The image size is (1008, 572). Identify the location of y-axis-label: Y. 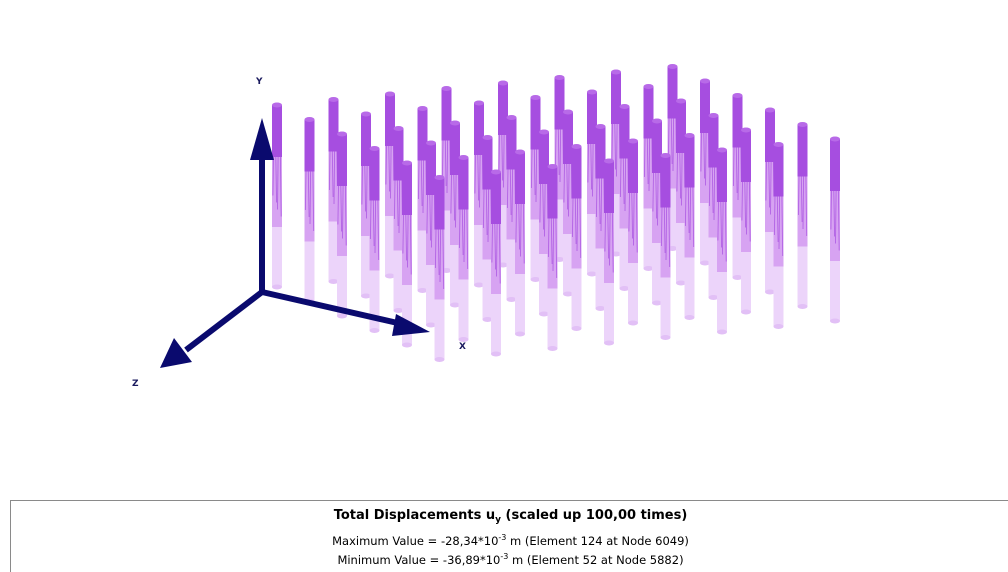
(259, 82).